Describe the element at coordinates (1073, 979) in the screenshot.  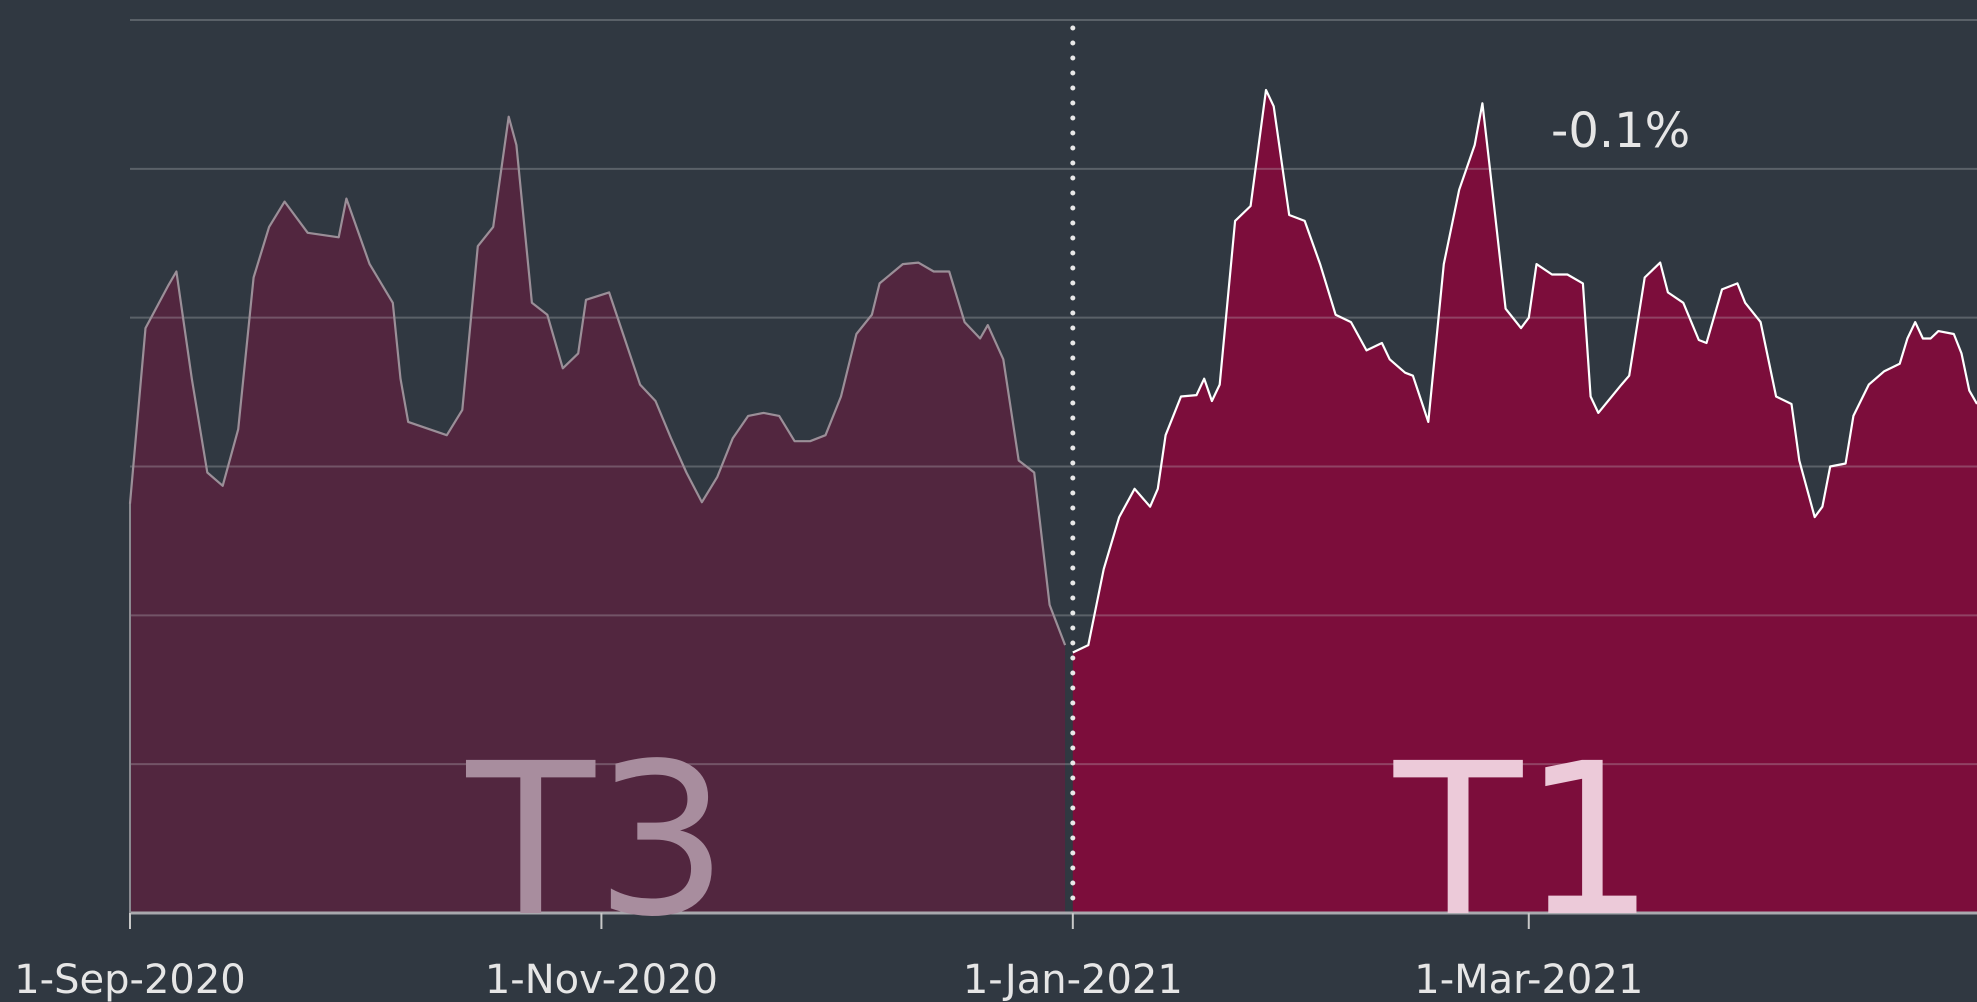
I see `x-tick-label: 1-Jan-2021` at that location.